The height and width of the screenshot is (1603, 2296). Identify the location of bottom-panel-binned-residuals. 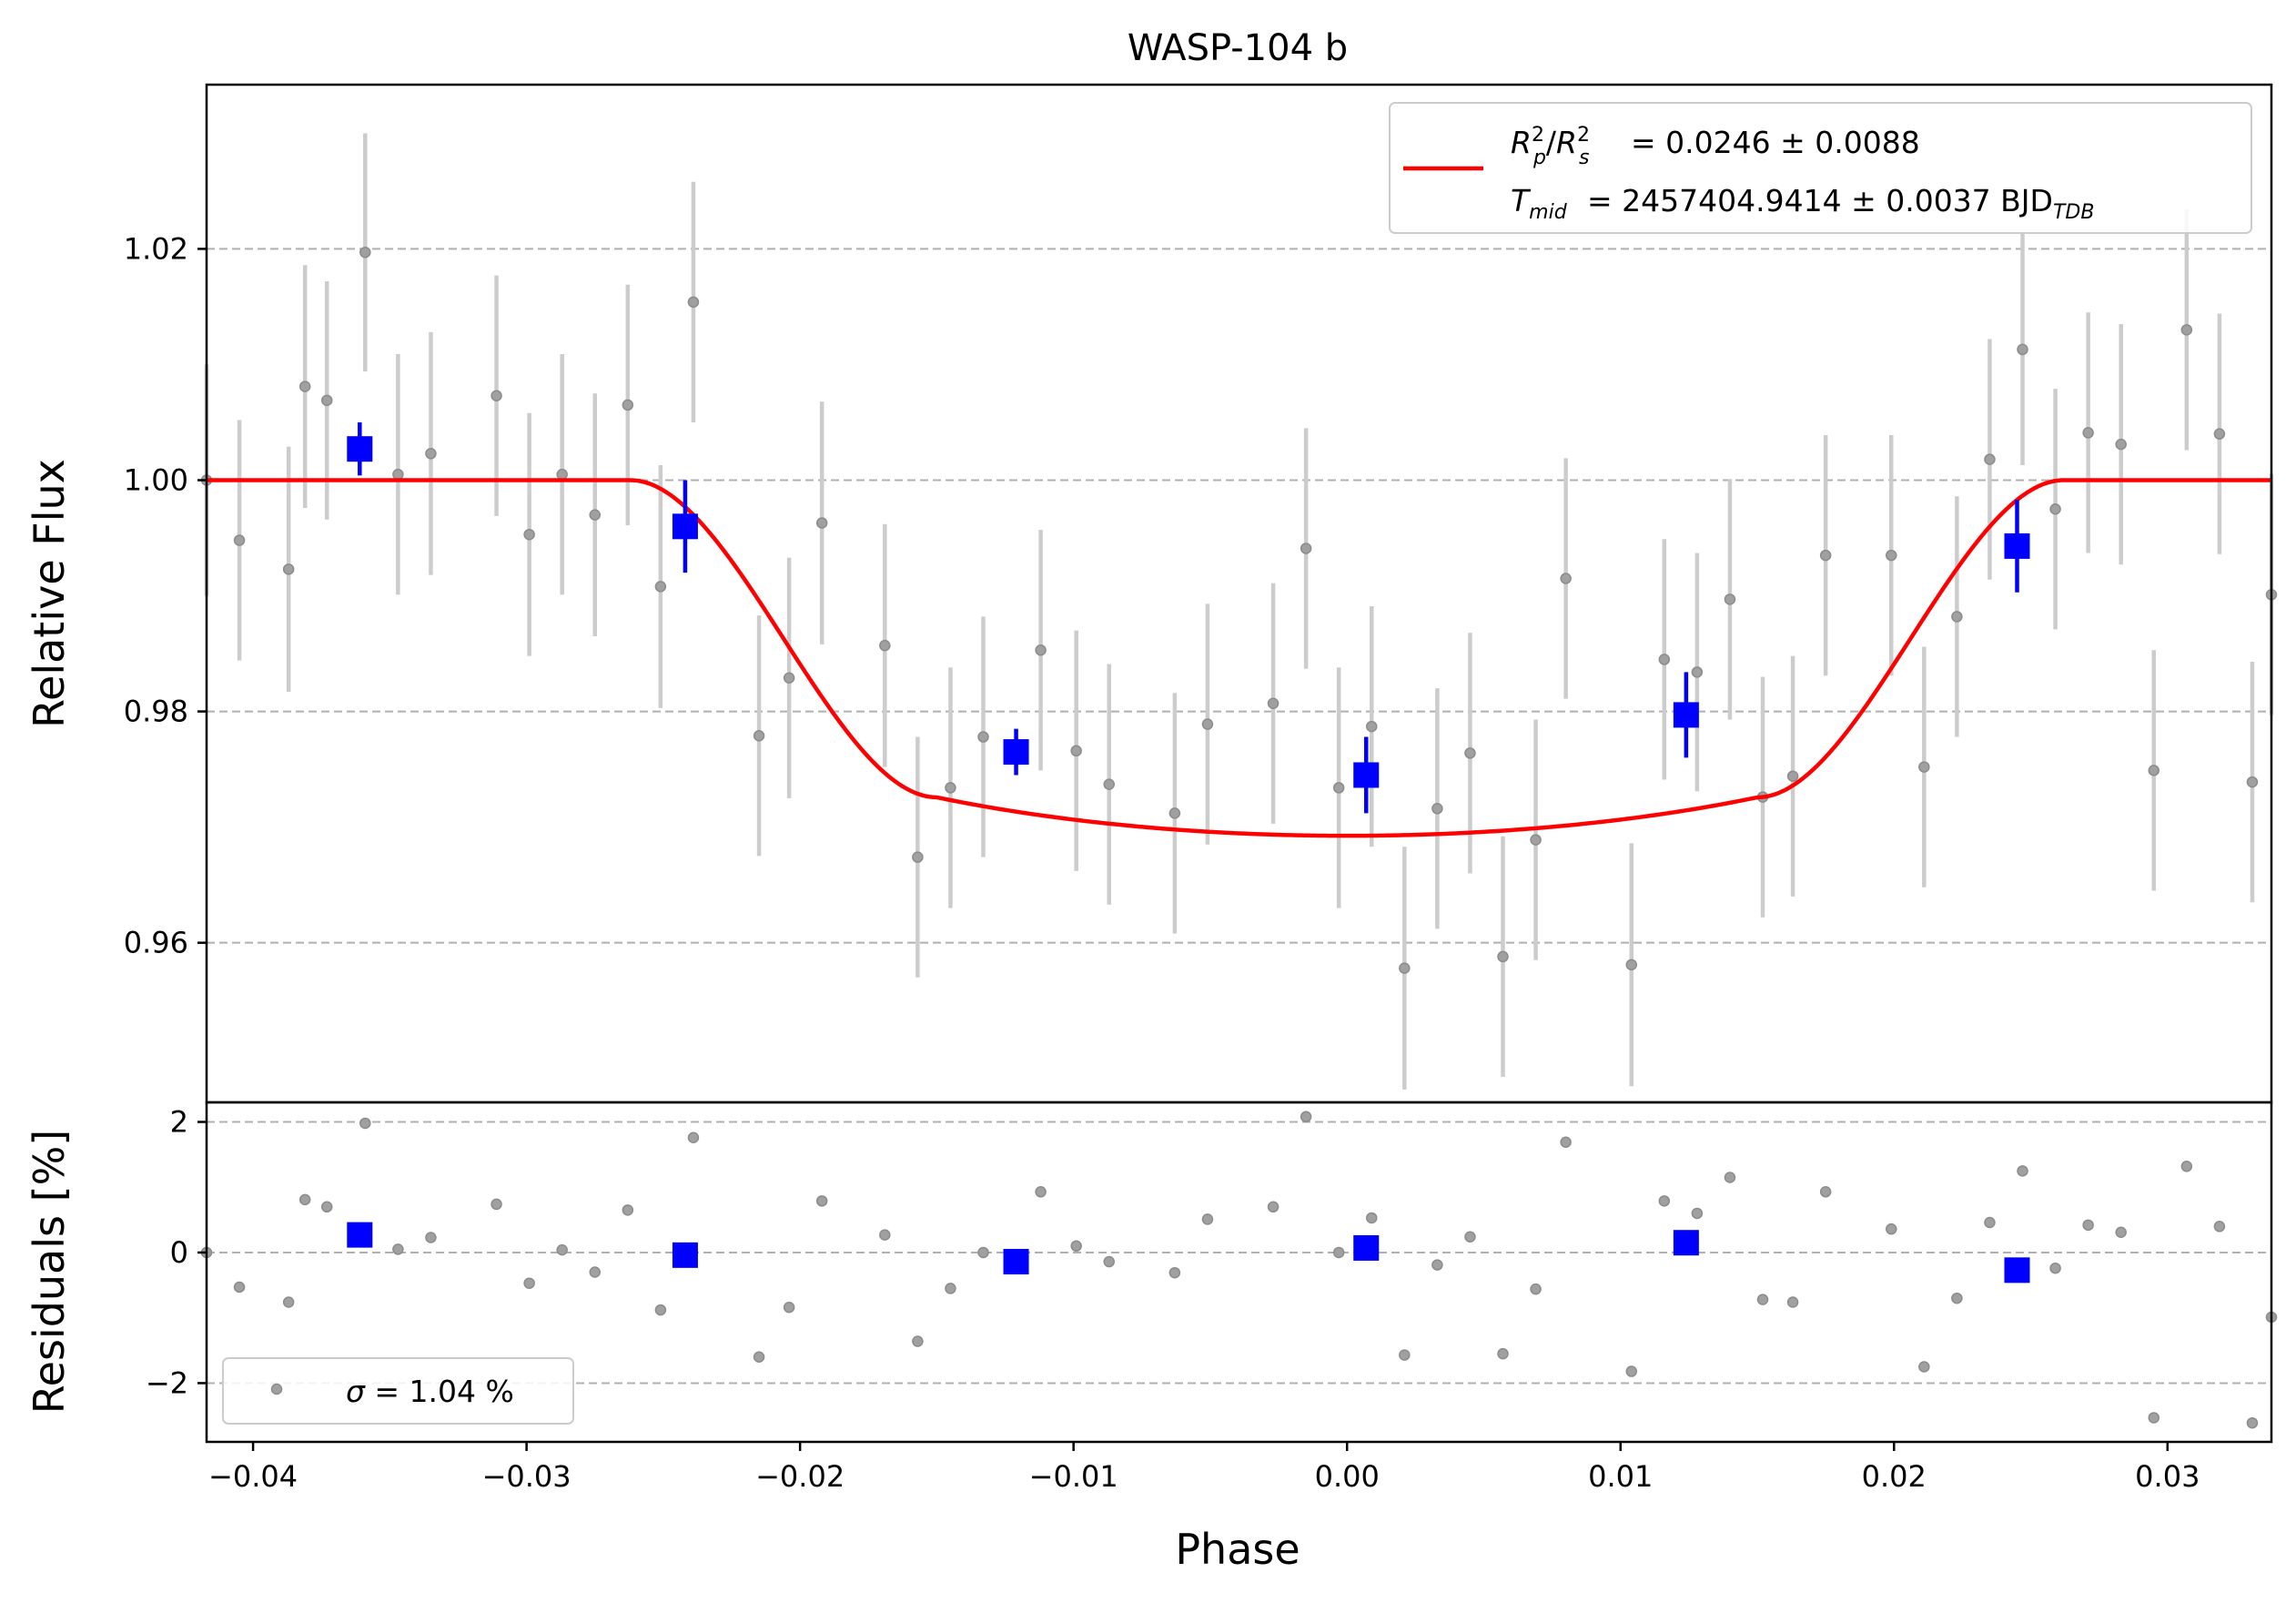
(1189, 1252).